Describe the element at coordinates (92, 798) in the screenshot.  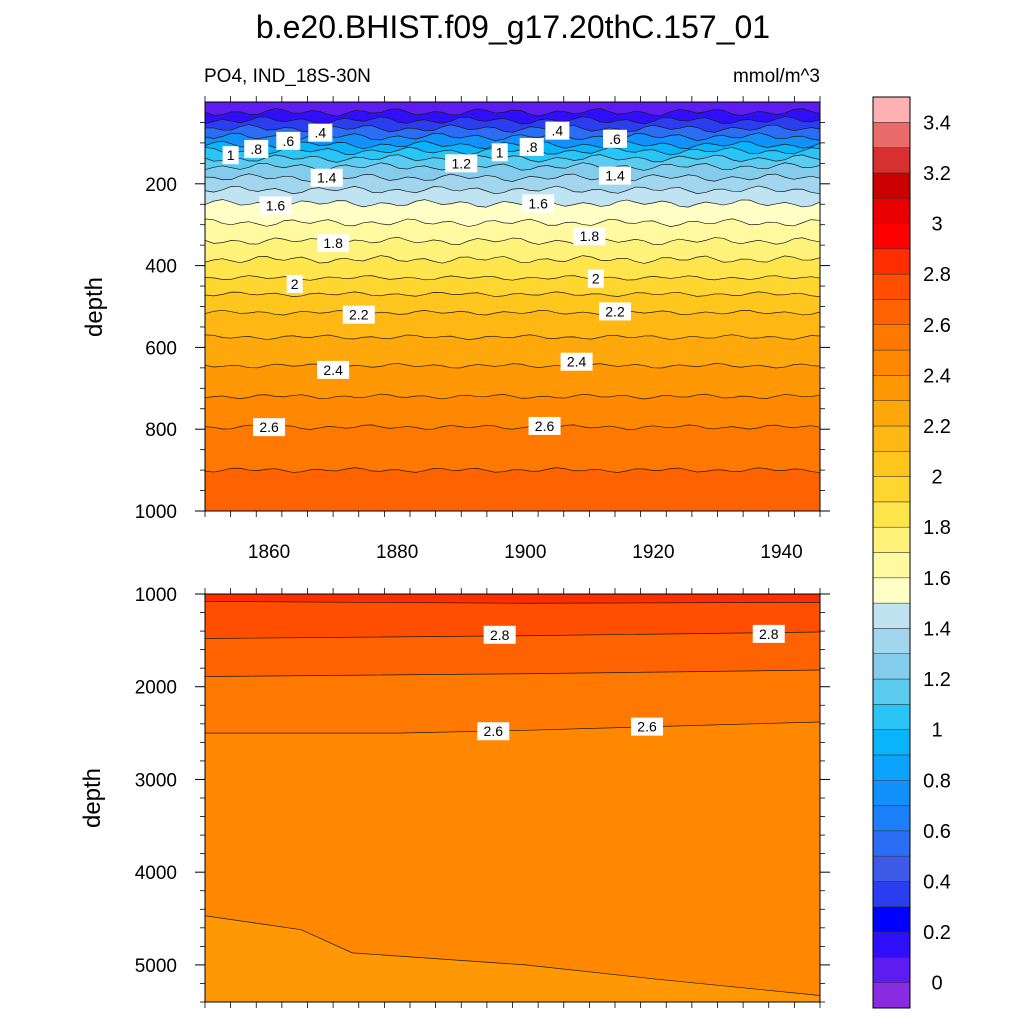
I see `lower-y-axis-label: depth` at that location.